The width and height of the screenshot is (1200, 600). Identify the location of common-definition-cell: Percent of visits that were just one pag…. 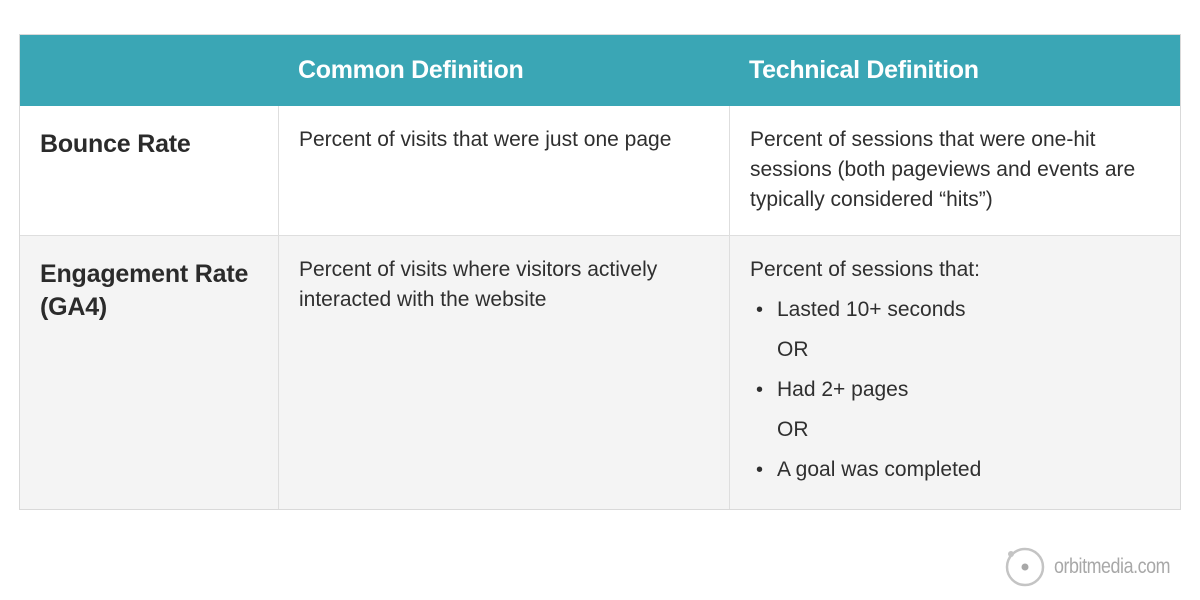
(503, 170).